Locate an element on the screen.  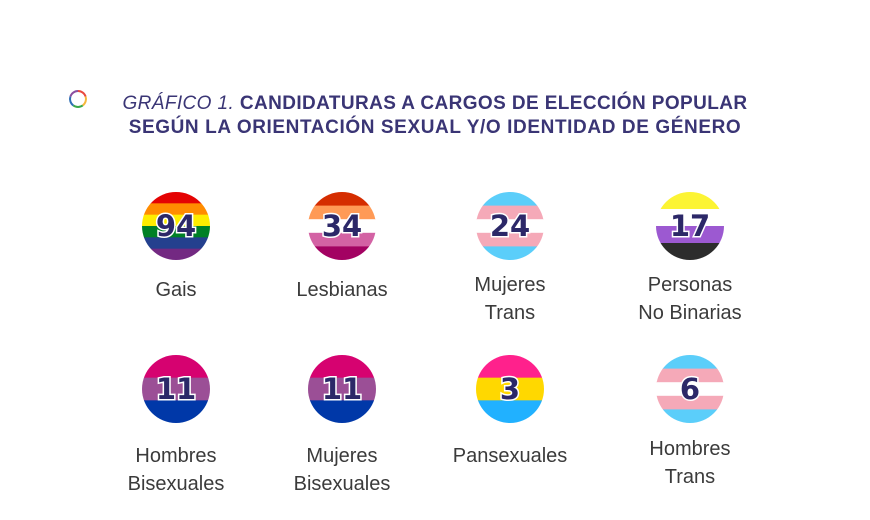
value-label: 94 is located at coordinates (176, 226).